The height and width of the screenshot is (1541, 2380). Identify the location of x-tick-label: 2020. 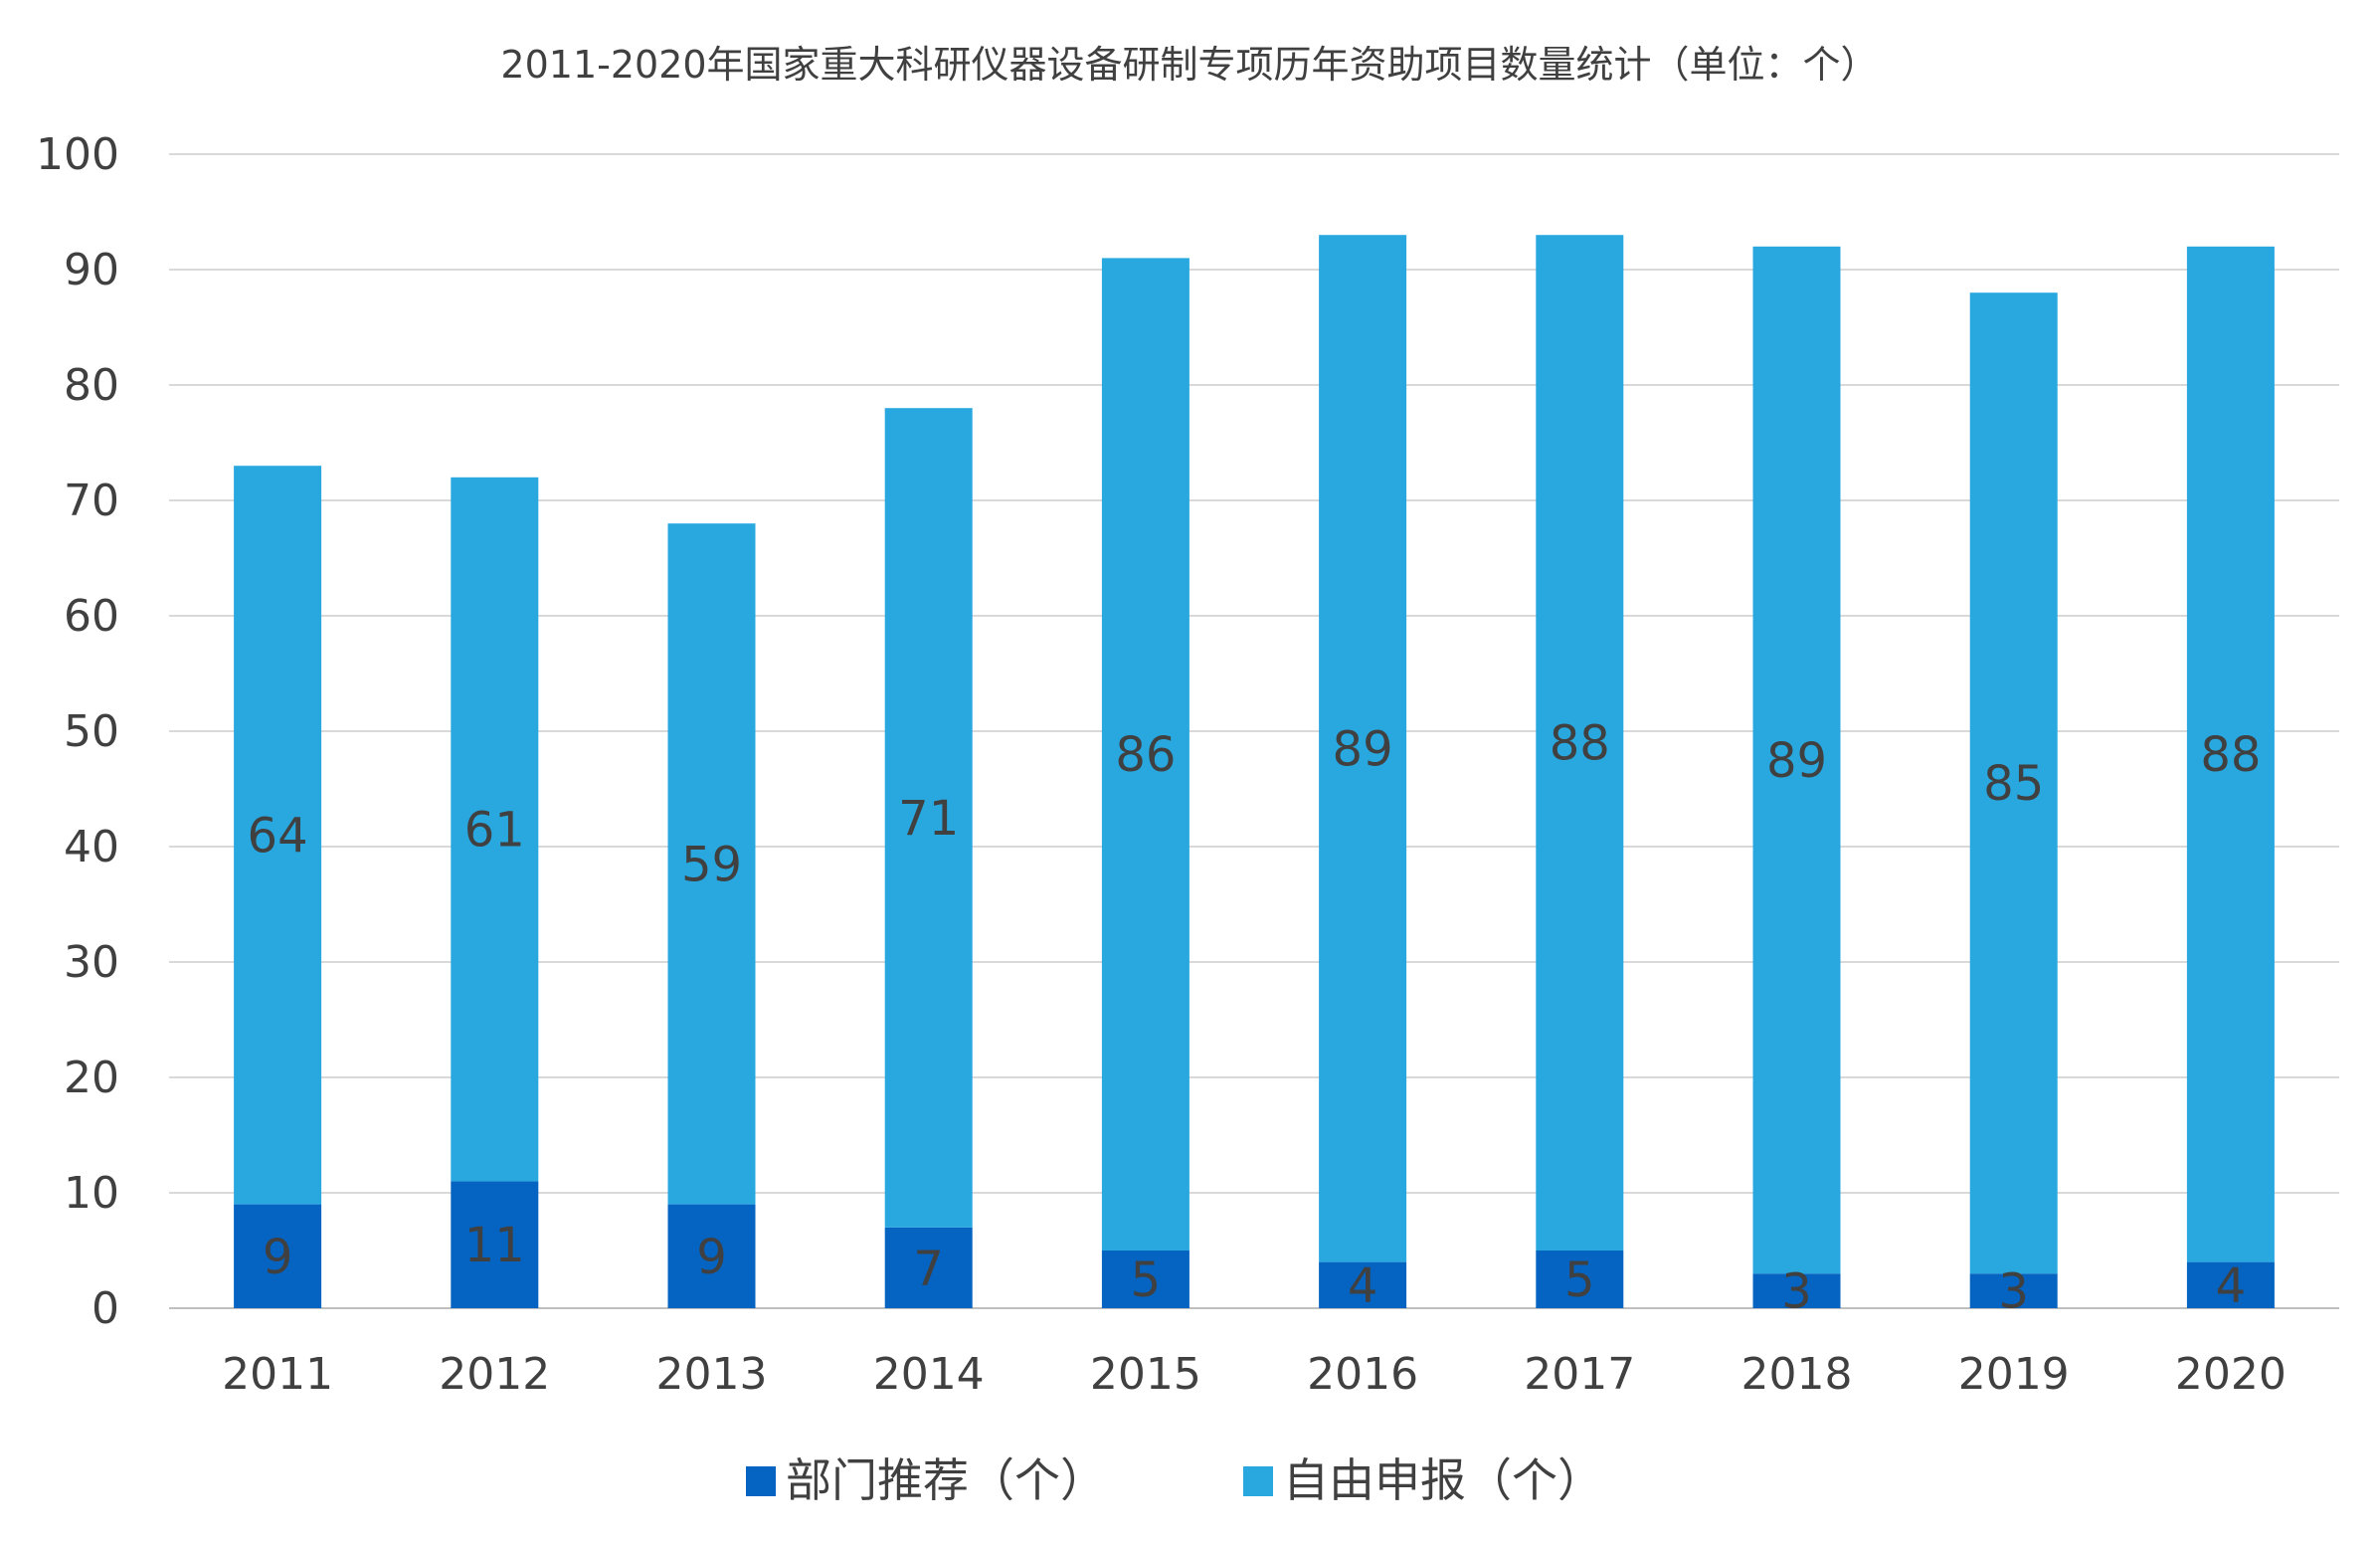
(2231, 1374).